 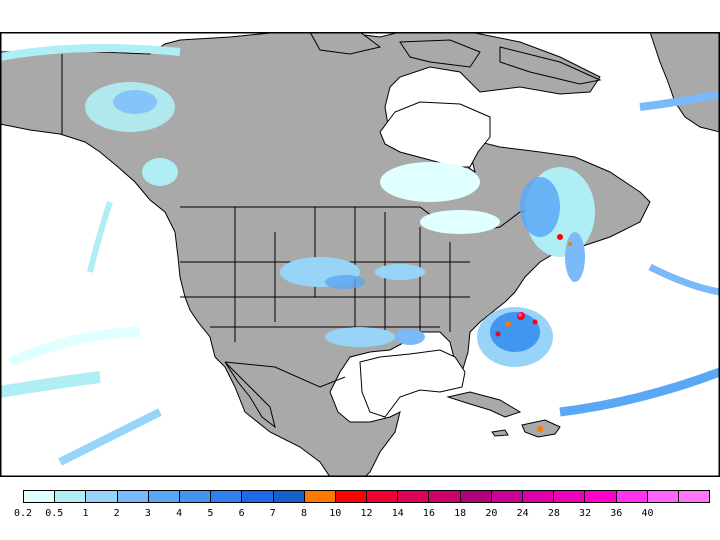 I want to click on colorbar, so click(x=366, y=496).